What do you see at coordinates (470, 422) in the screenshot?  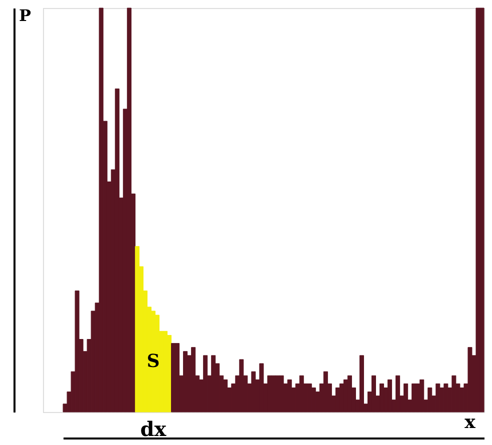 I see `x-axis-title: x` at bounding box center [470, 422].